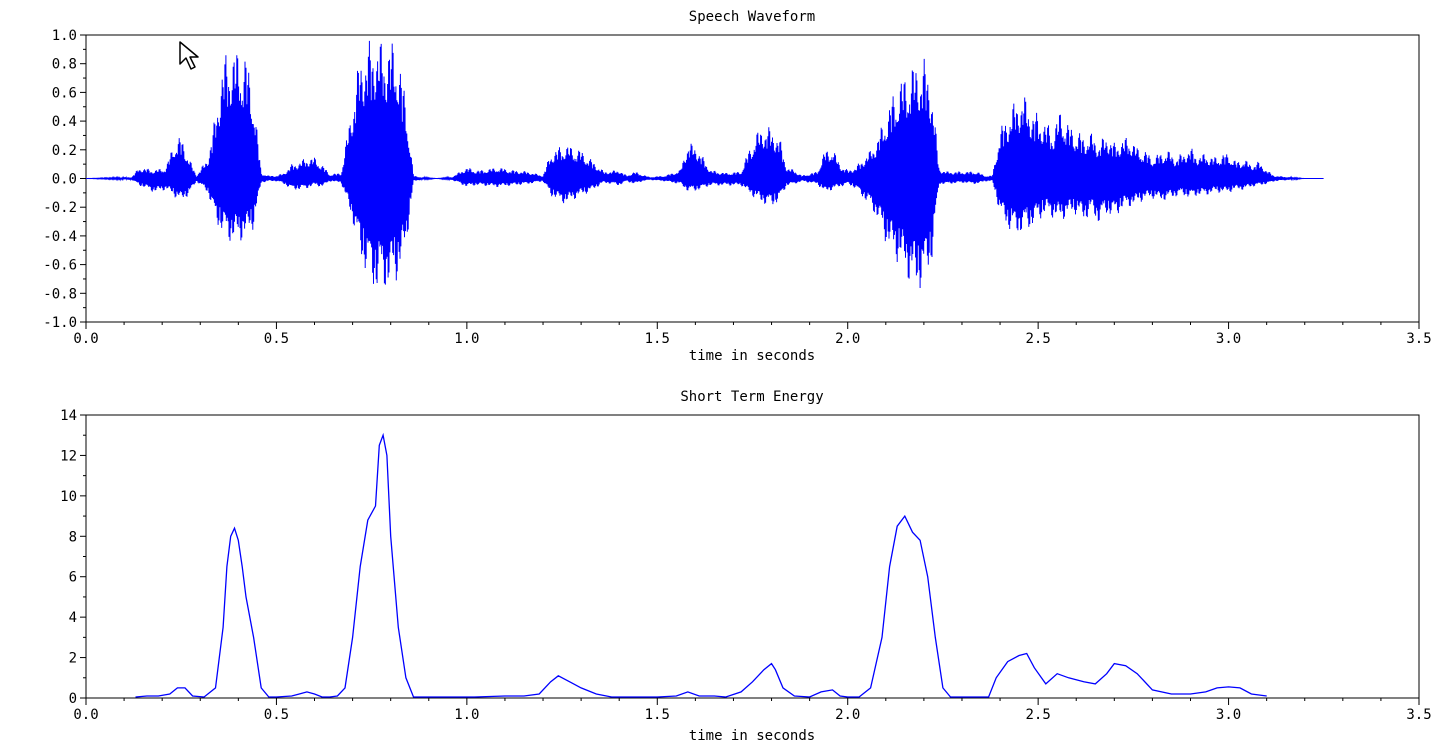  Describe the element at coordinates (194, 56) in the screenshot. I see `mouse-pointer-icon` at that location.